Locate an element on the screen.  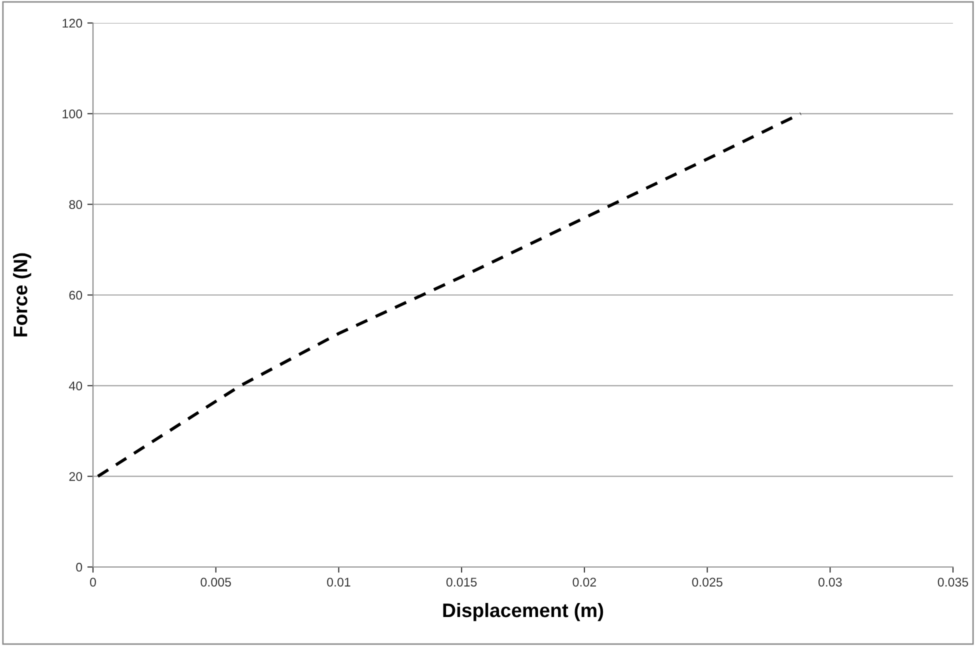
x-tick-label: 0.015 is located at coordinates (461, 582).